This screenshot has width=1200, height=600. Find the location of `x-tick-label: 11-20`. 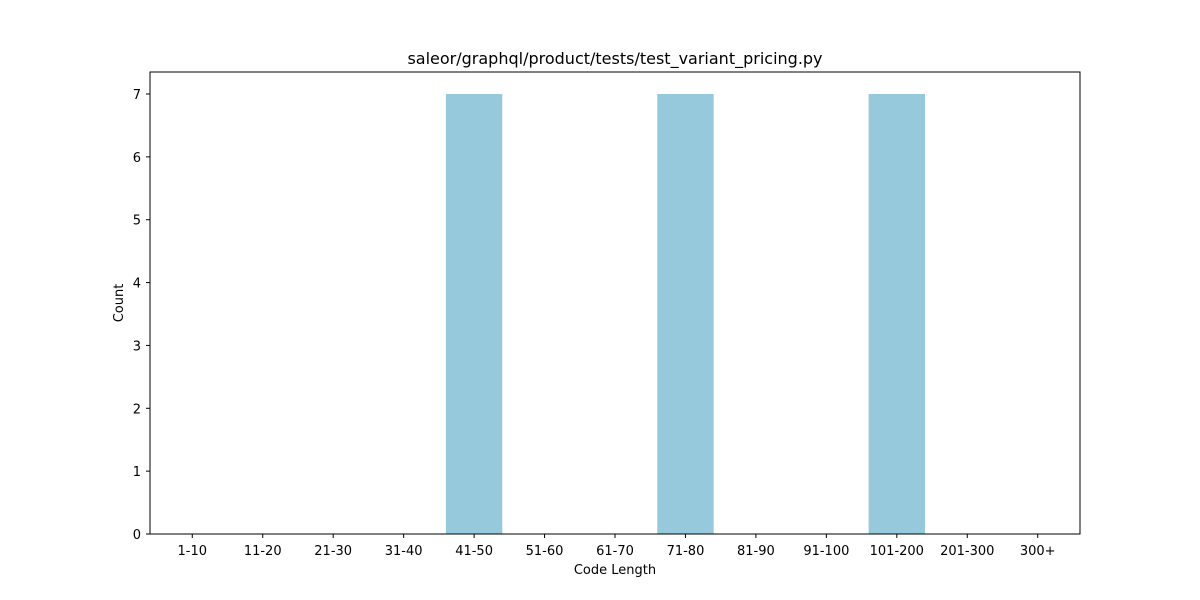

x-tick-label: 11-20 is located at coordinates (263, 551).